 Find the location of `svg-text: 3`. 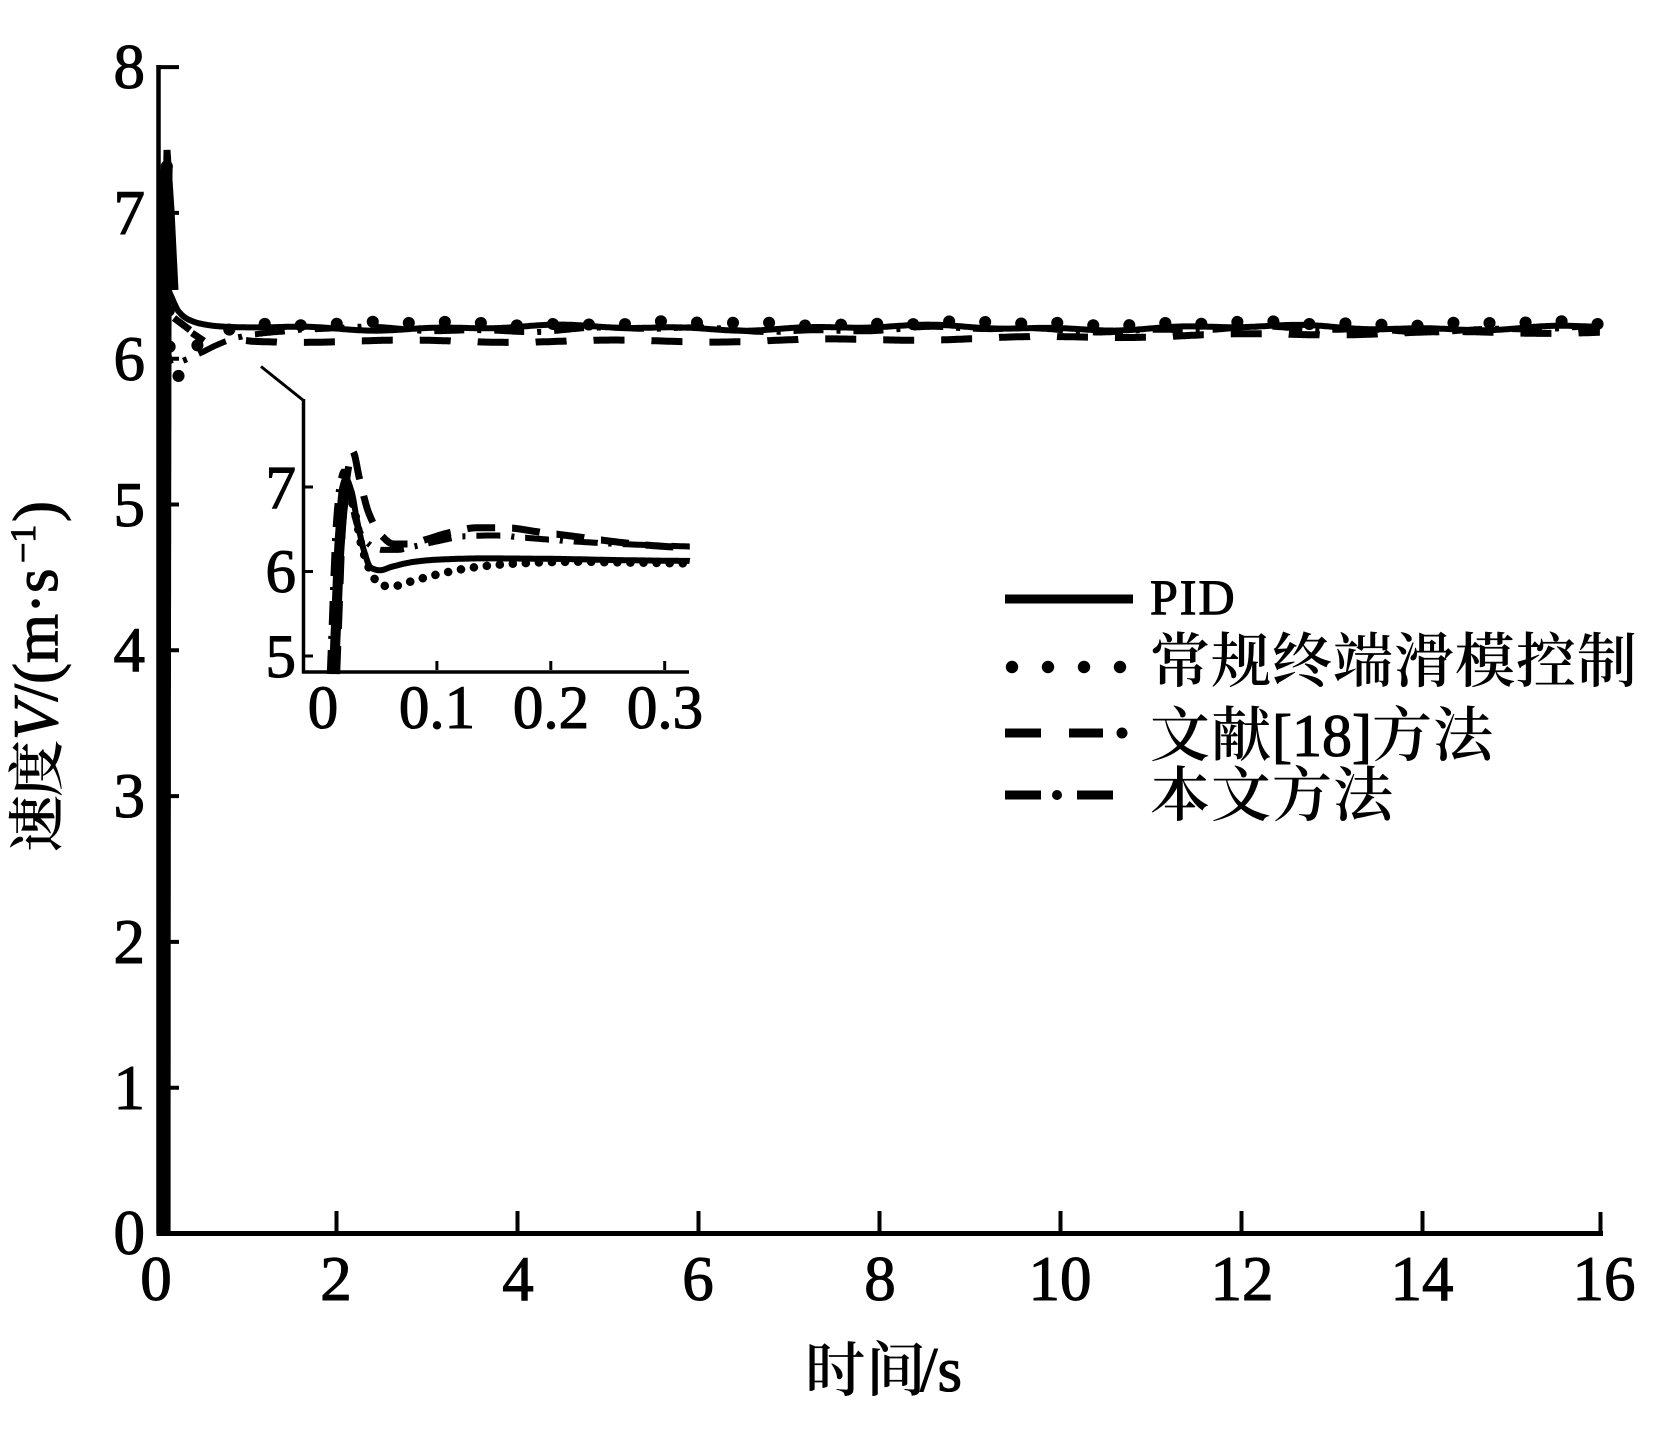

svg-text: 3 is located at coordinates (130, 796).